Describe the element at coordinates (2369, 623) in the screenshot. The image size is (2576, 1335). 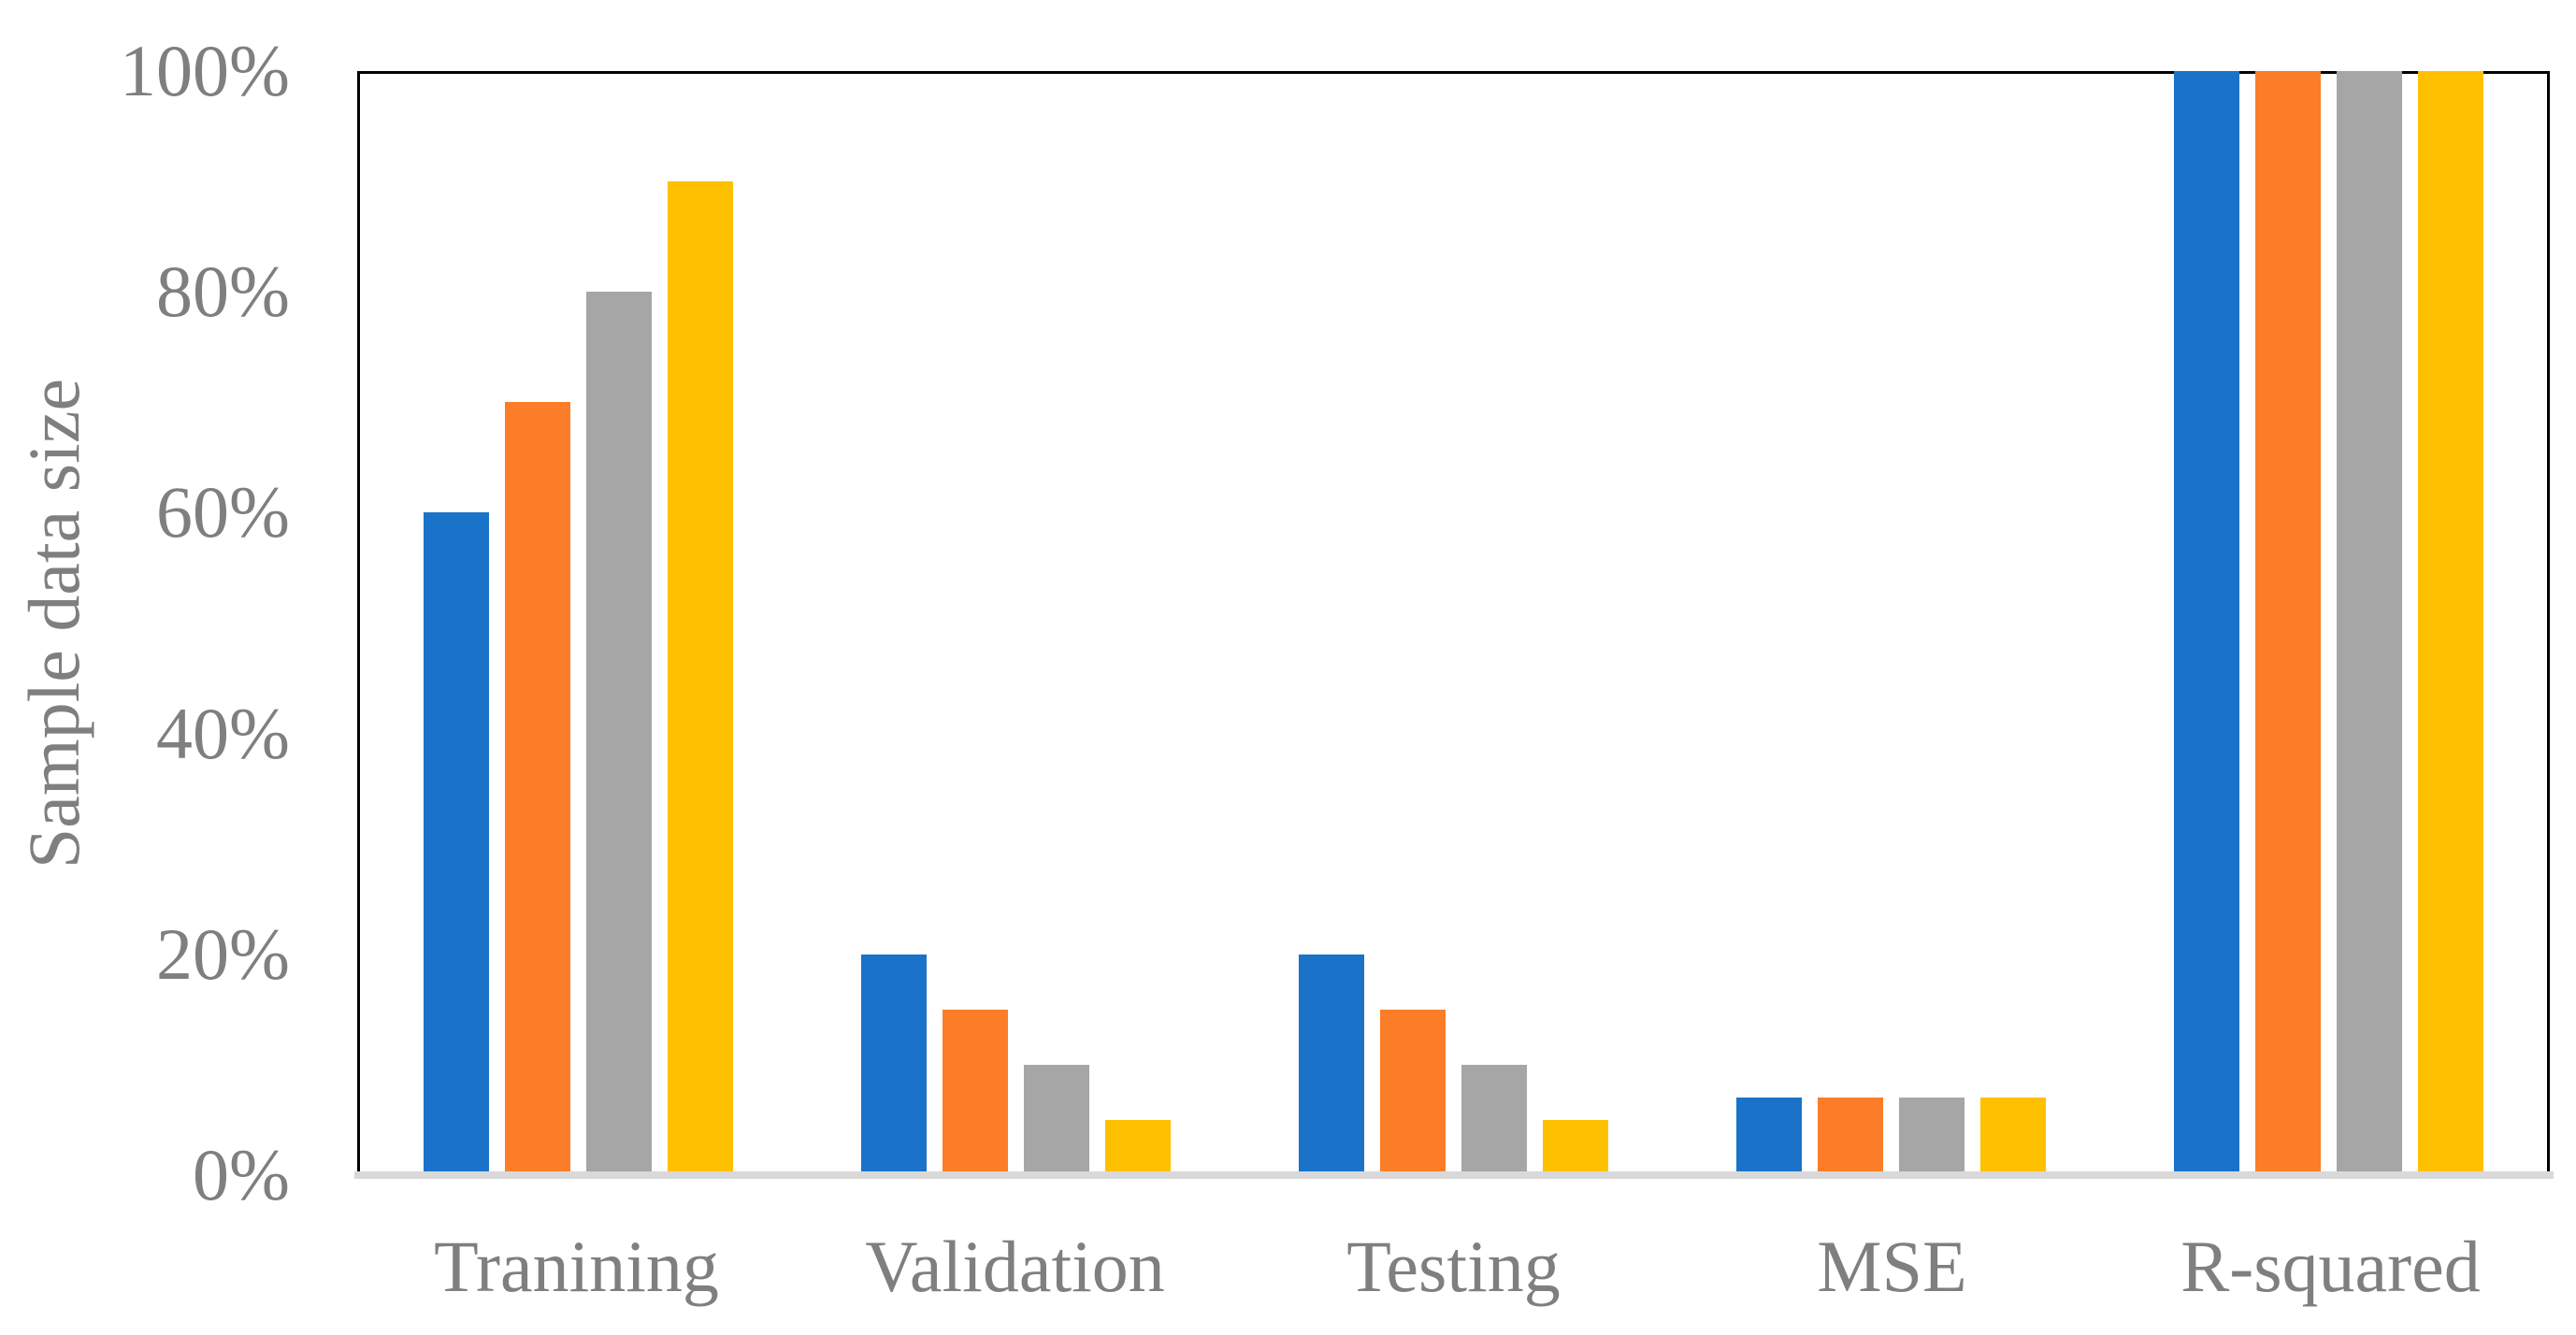
I see `bar-r-squared-gray` at that location.